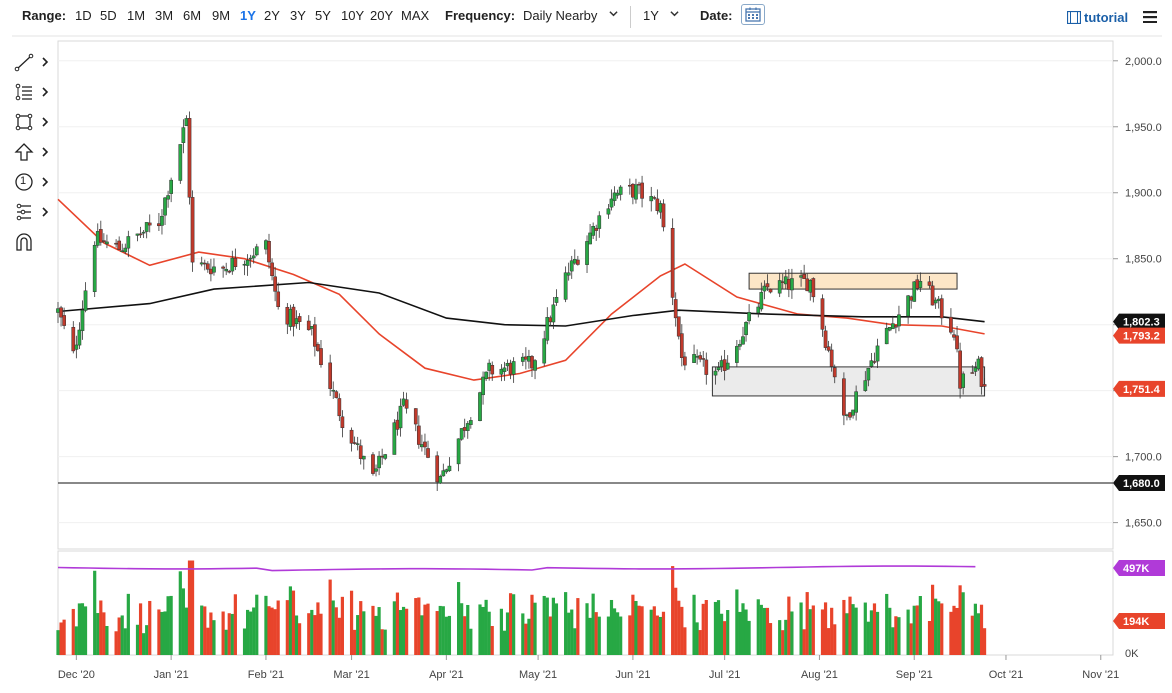 This screenshot has width=1172, height=693. Describe the element at coordinates (221, 15) in the screenshot. I see `range-button-9m: 9M` at that location.